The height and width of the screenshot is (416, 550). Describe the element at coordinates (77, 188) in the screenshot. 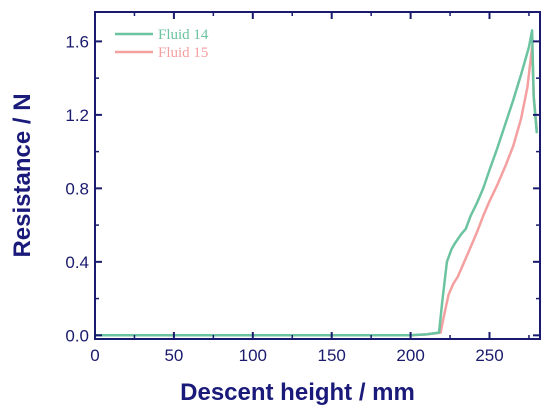

I see `y-tick-label: 0.8` at that location.